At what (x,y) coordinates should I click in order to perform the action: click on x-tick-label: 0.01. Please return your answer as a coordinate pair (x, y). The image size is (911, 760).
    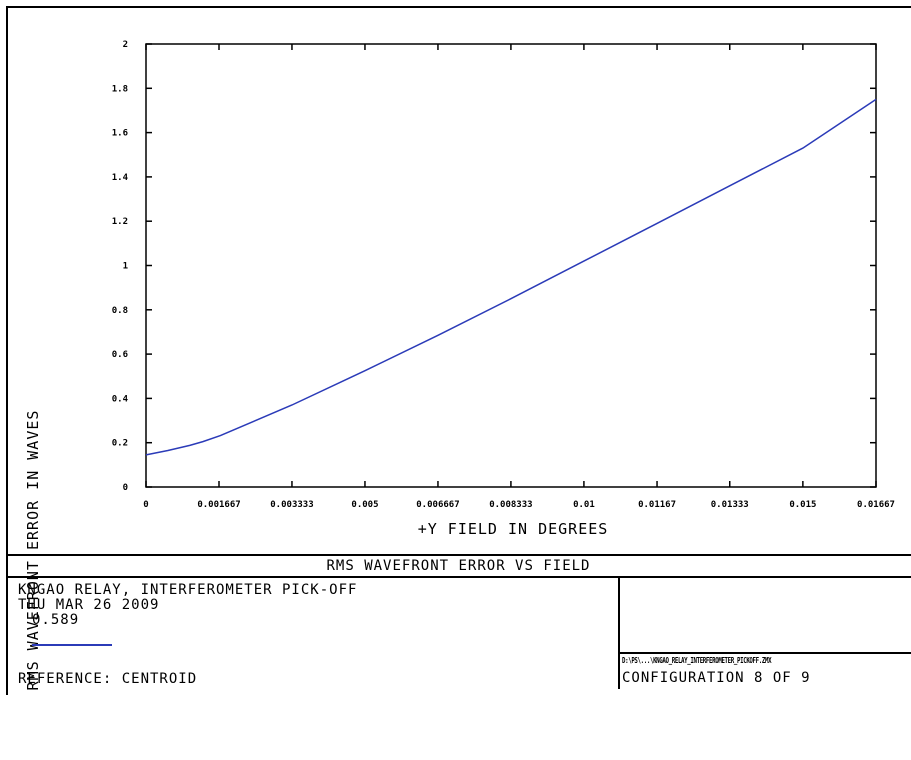
    Looking at the image, I should click on (584, 505).